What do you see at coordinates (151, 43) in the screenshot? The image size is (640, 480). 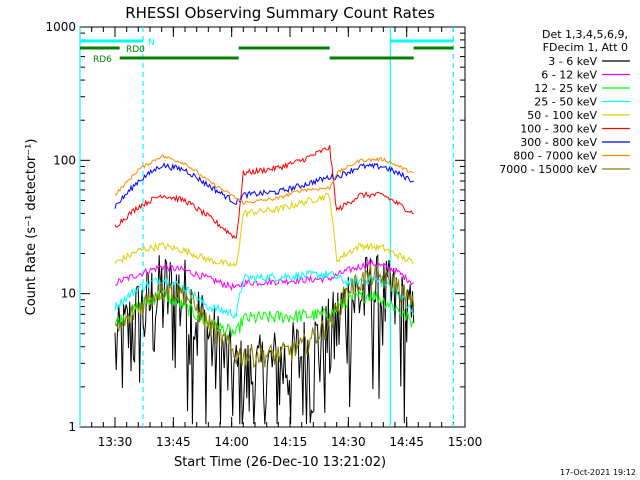 I see `status-bar-label: N` at bounding box center [151, 43].